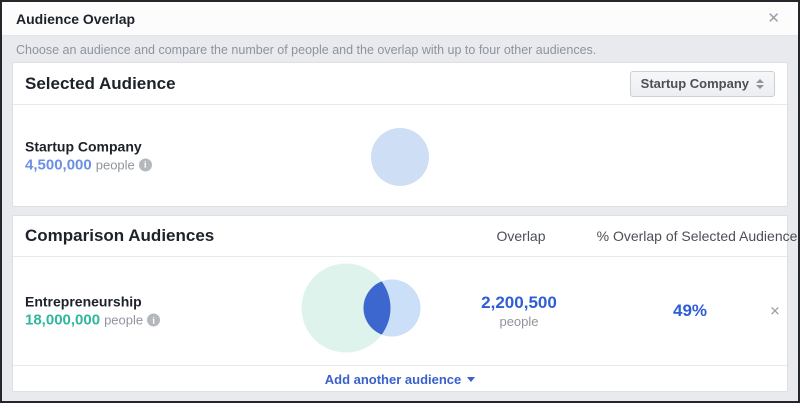  Describe the element at coordinates (690, 310) in the screenshot. I see `overlap-percent: 49%` at that location.